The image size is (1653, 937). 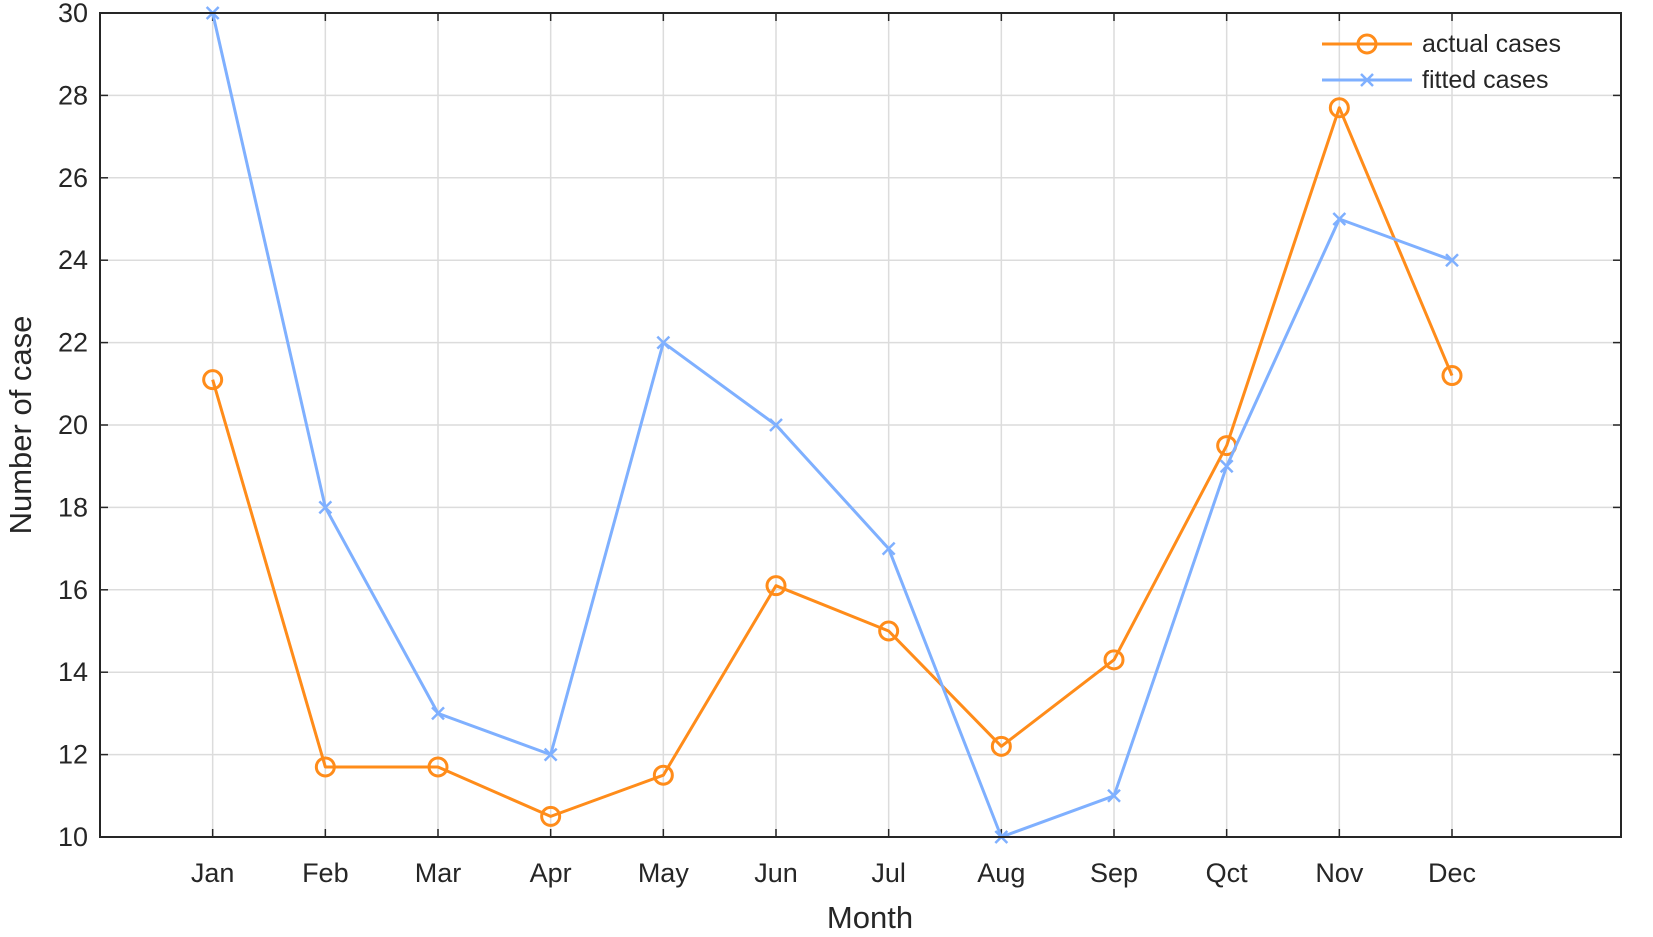 What do you see at coordinates (1227, 873) in the screenshot?
I see `x-tick-label: Qct` at bounding box center [1227, 873].